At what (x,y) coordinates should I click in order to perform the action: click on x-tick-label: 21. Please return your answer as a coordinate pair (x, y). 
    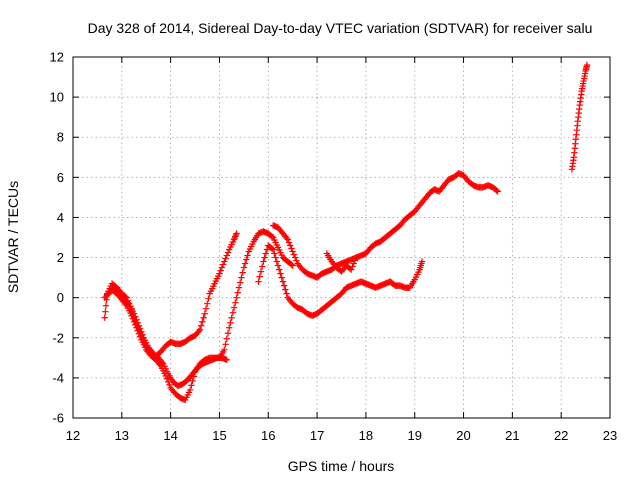
    Looking at the image, I should click on (512, 435).